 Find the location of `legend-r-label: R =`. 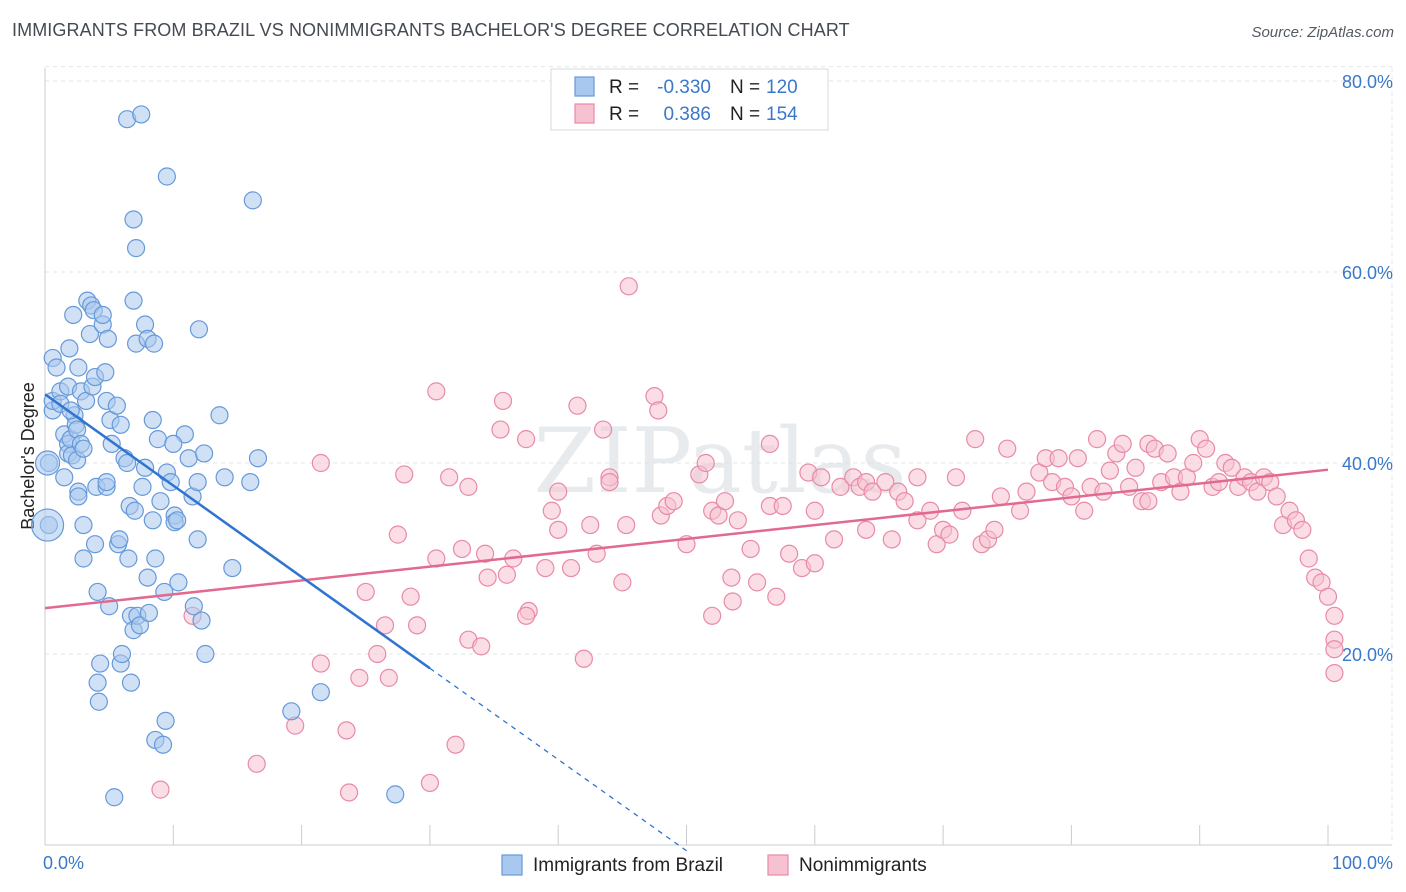

legend-r-label: R = is located at coordinates (624, 87).